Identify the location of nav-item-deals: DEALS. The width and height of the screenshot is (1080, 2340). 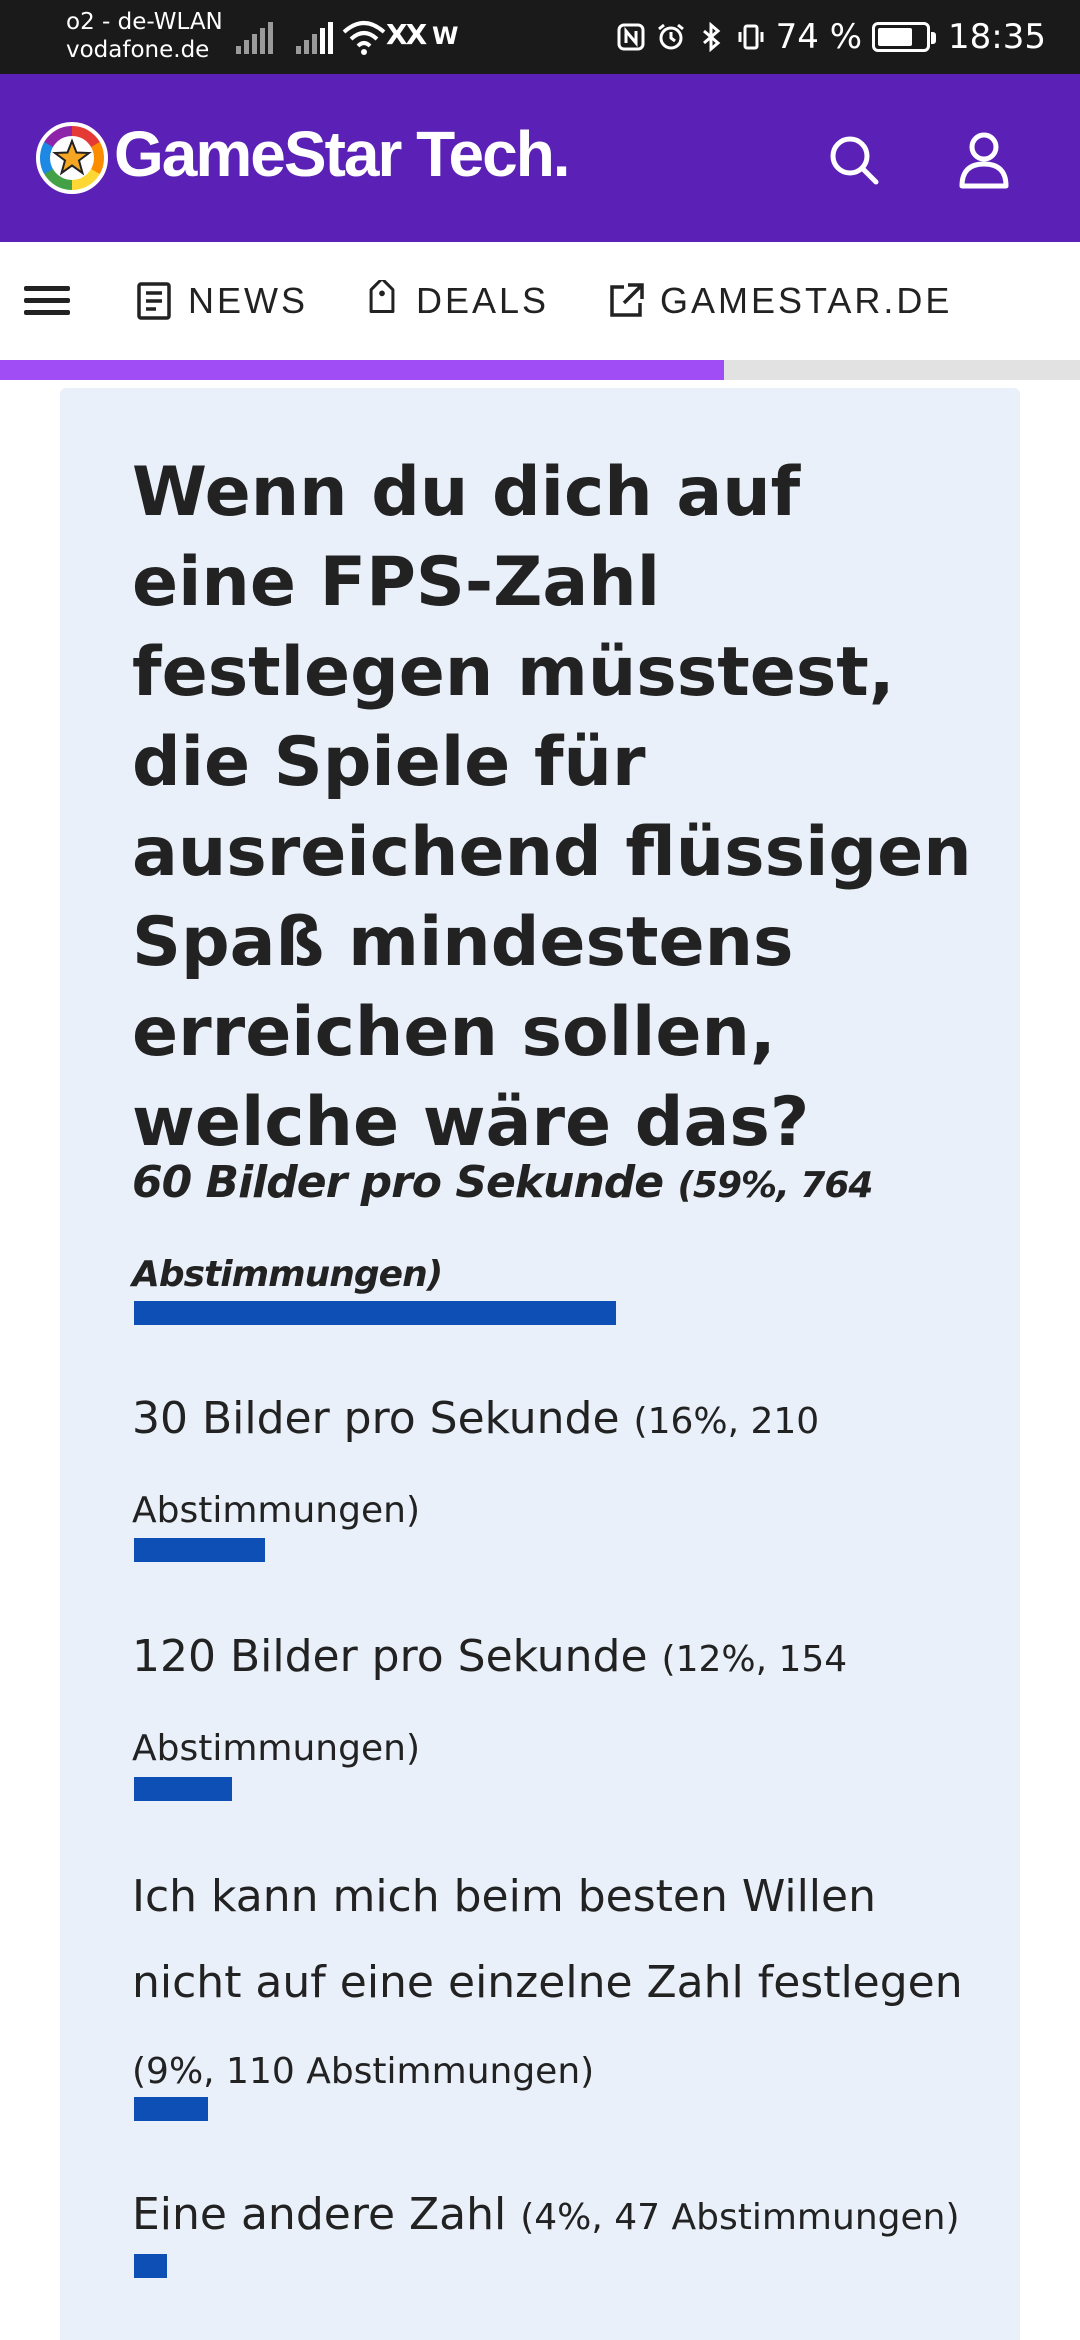
(455, 301).